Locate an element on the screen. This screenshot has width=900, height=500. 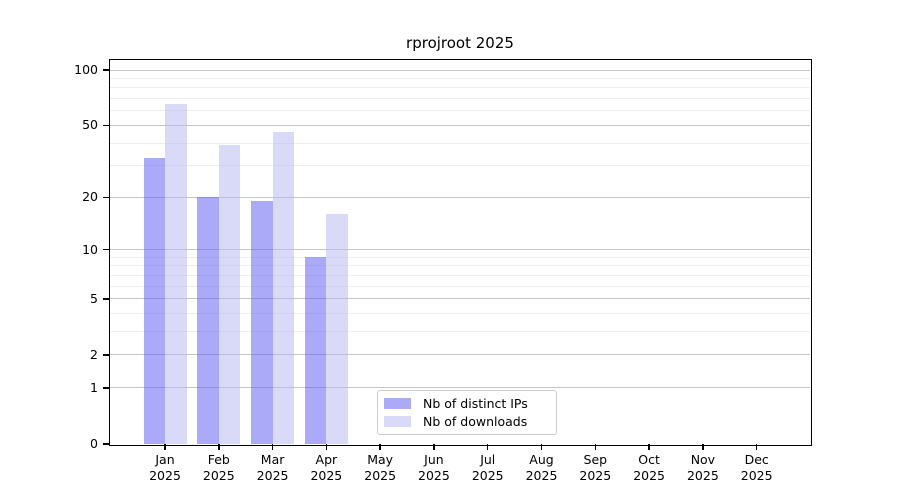
x-tick-mark-sep is located at coordinates (595, 447).